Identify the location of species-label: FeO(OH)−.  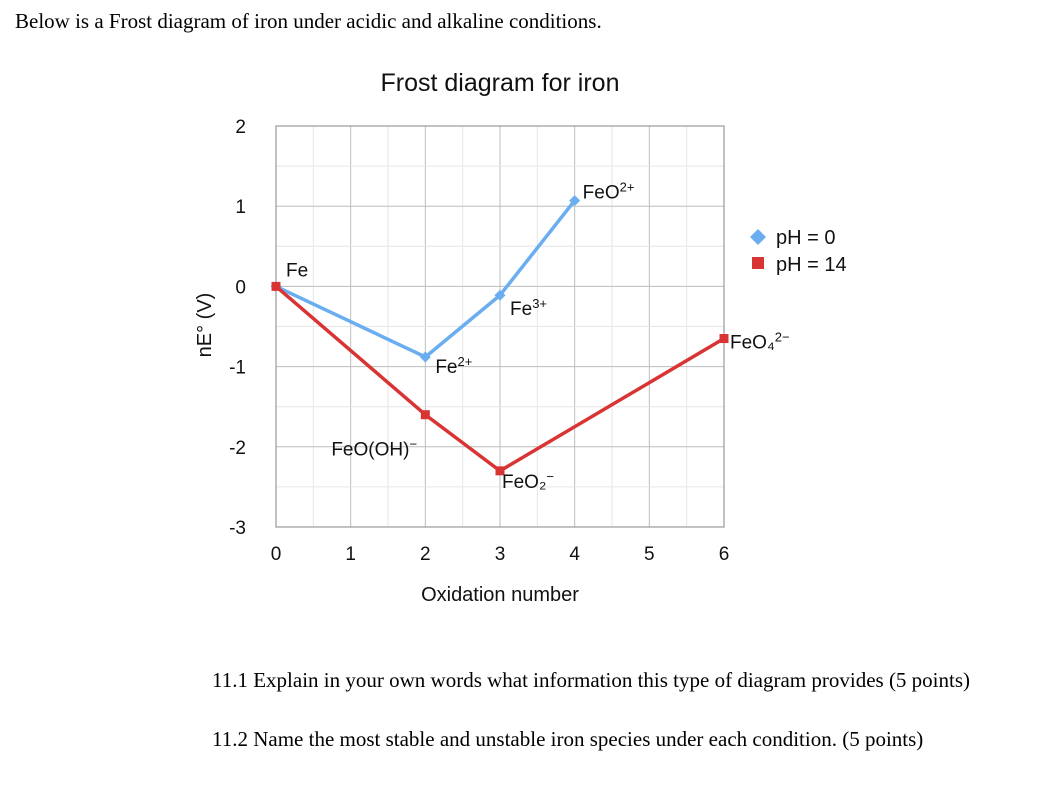
(374, 448).